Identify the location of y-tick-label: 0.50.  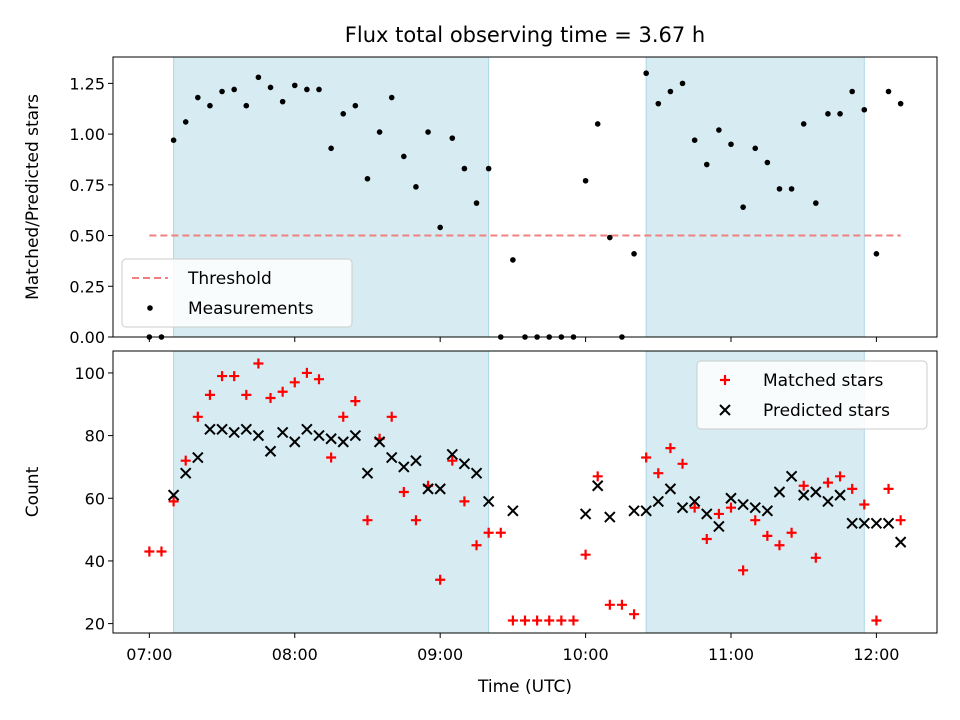
(87, 236).